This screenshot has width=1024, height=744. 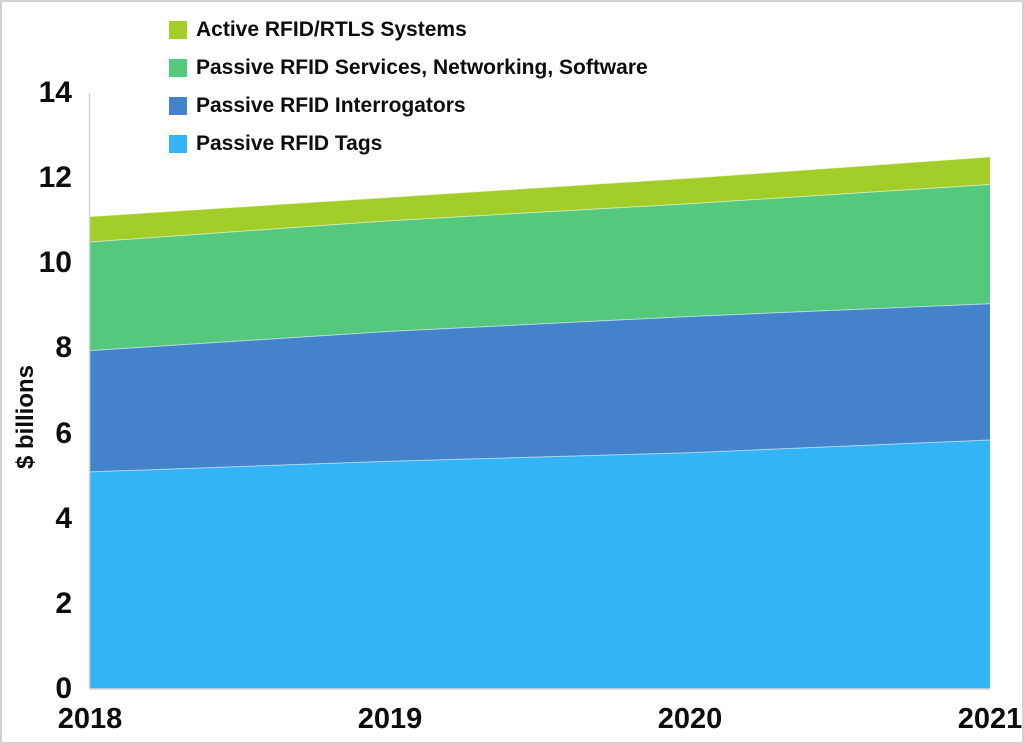 What do you see at coordinates (63, 348) in the screenshot?
I see `y-axis-tick-label: 8` at bounding box center [63, 348].